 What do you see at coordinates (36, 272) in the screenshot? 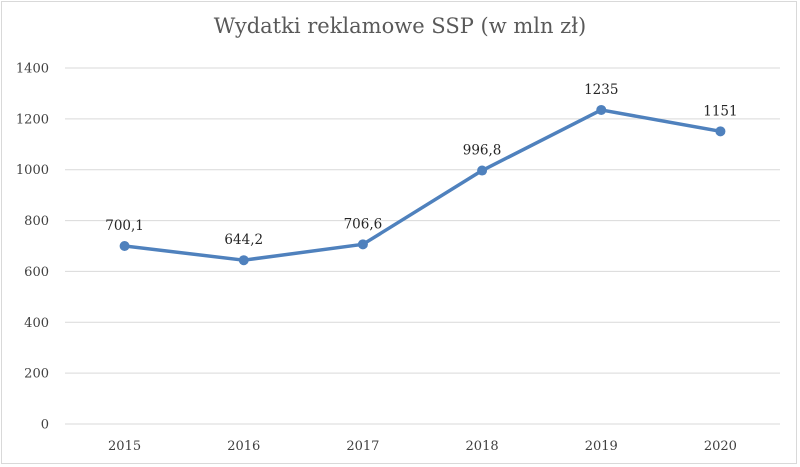
I see `y-tick-label: 600` at bounding box center [36, 272].